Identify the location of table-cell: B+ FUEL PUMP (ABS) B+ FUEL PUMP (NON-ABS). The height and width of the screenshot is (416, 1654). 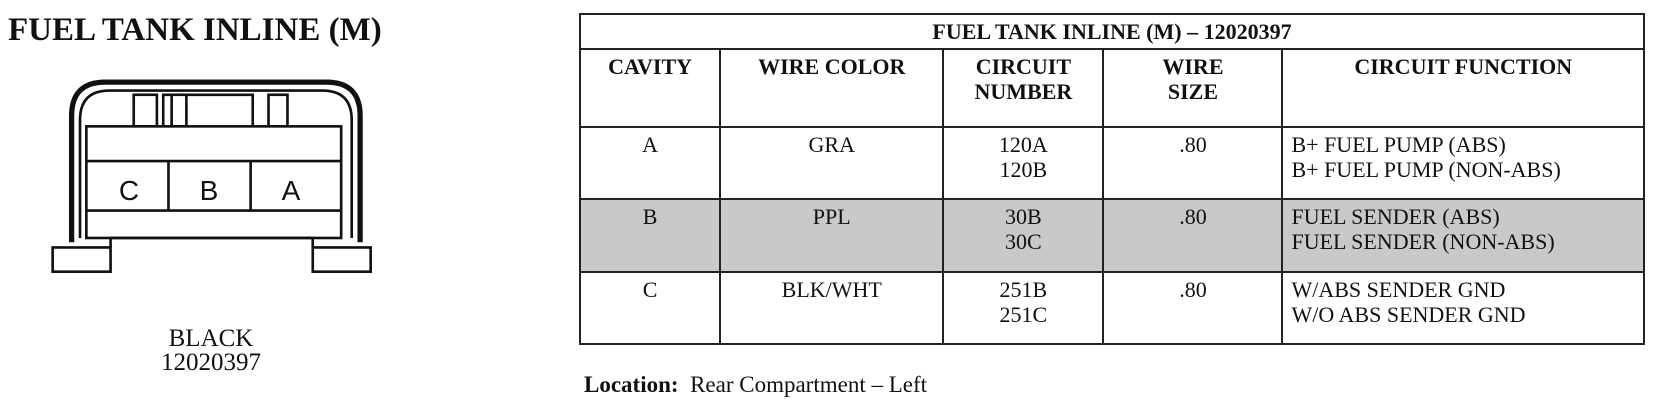
(1463, 163).